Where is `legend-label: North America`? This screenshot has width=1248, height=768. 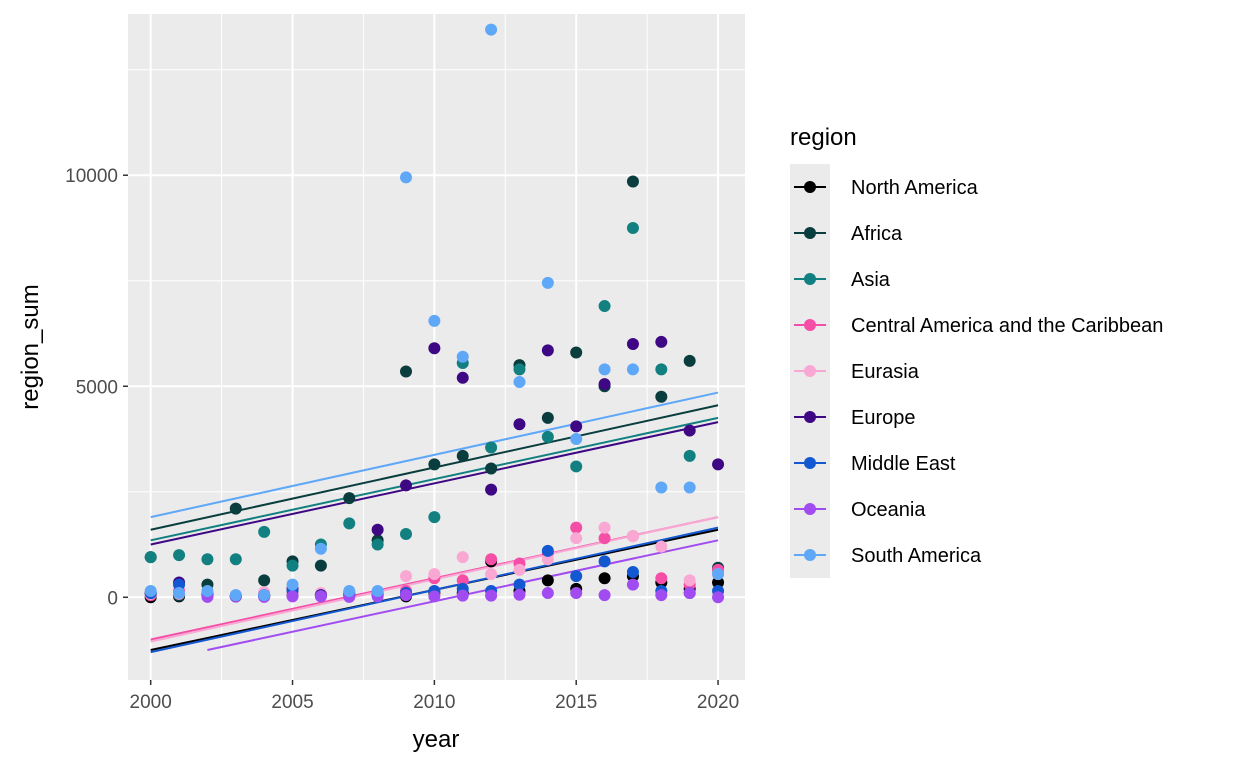
legend-label: North America is located at coordinates (915, 188).